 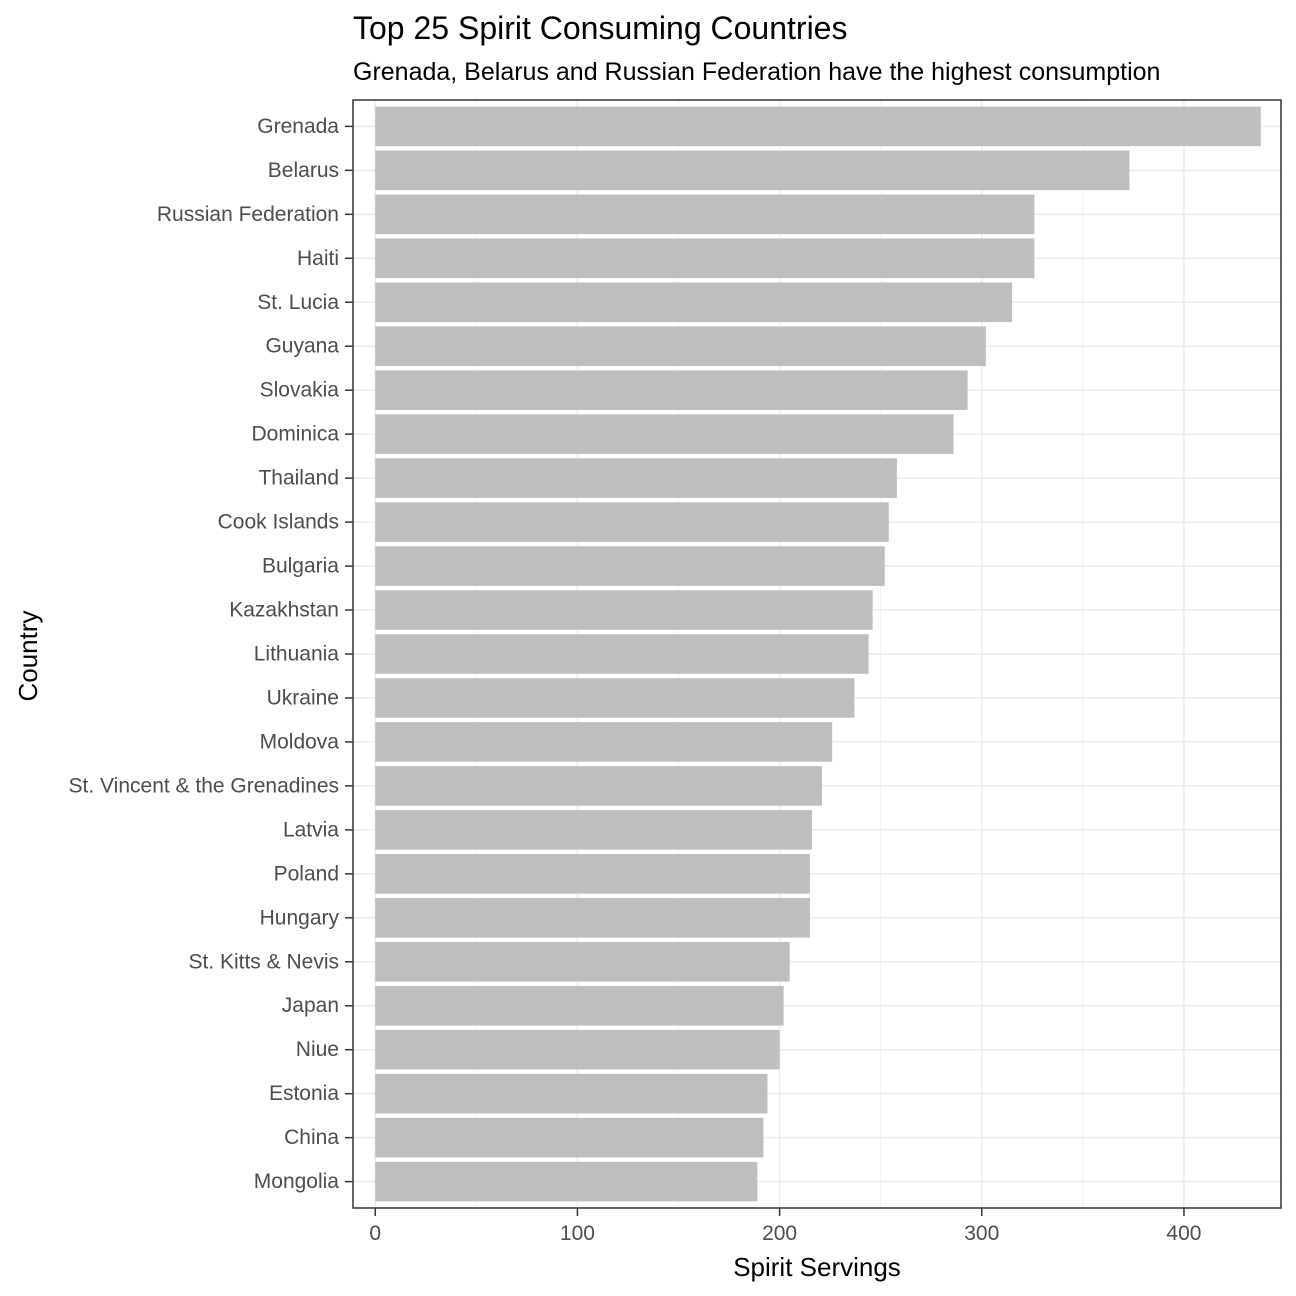 What do you see at coordinates (300, 741) in the screenshot?
I see `y-tick-label: Moldova` at bounding box center [300, 741].